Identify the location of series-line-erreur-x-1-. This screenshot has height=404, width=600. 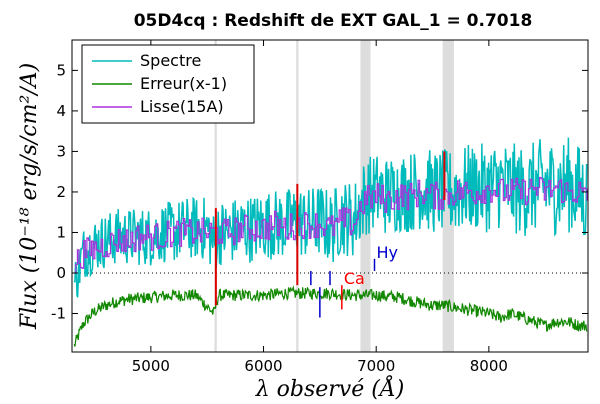
(330, 316).